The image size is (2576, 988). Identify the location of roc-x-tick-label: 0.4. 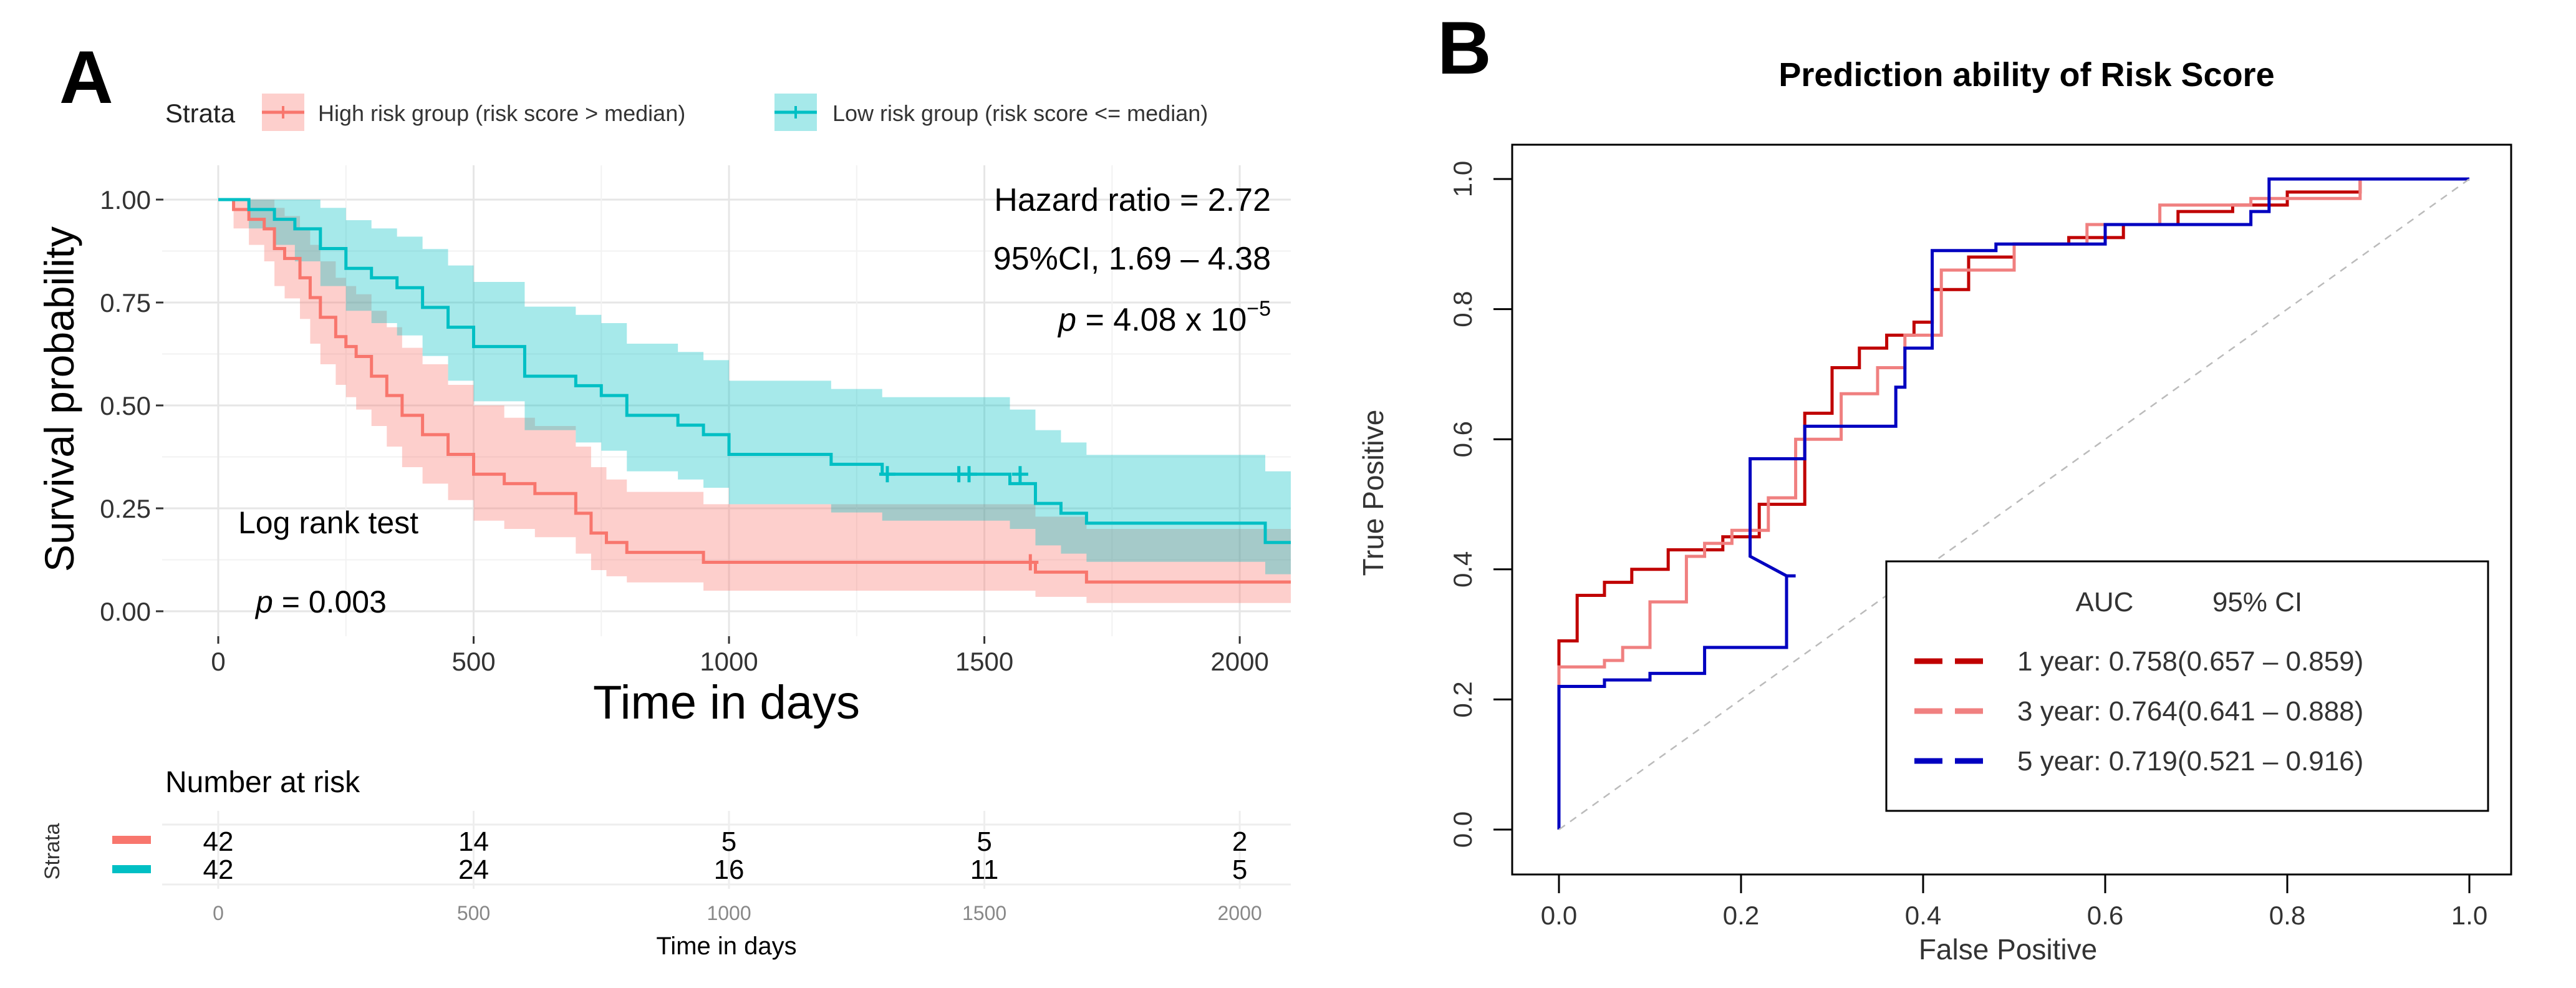
(1923, 915).